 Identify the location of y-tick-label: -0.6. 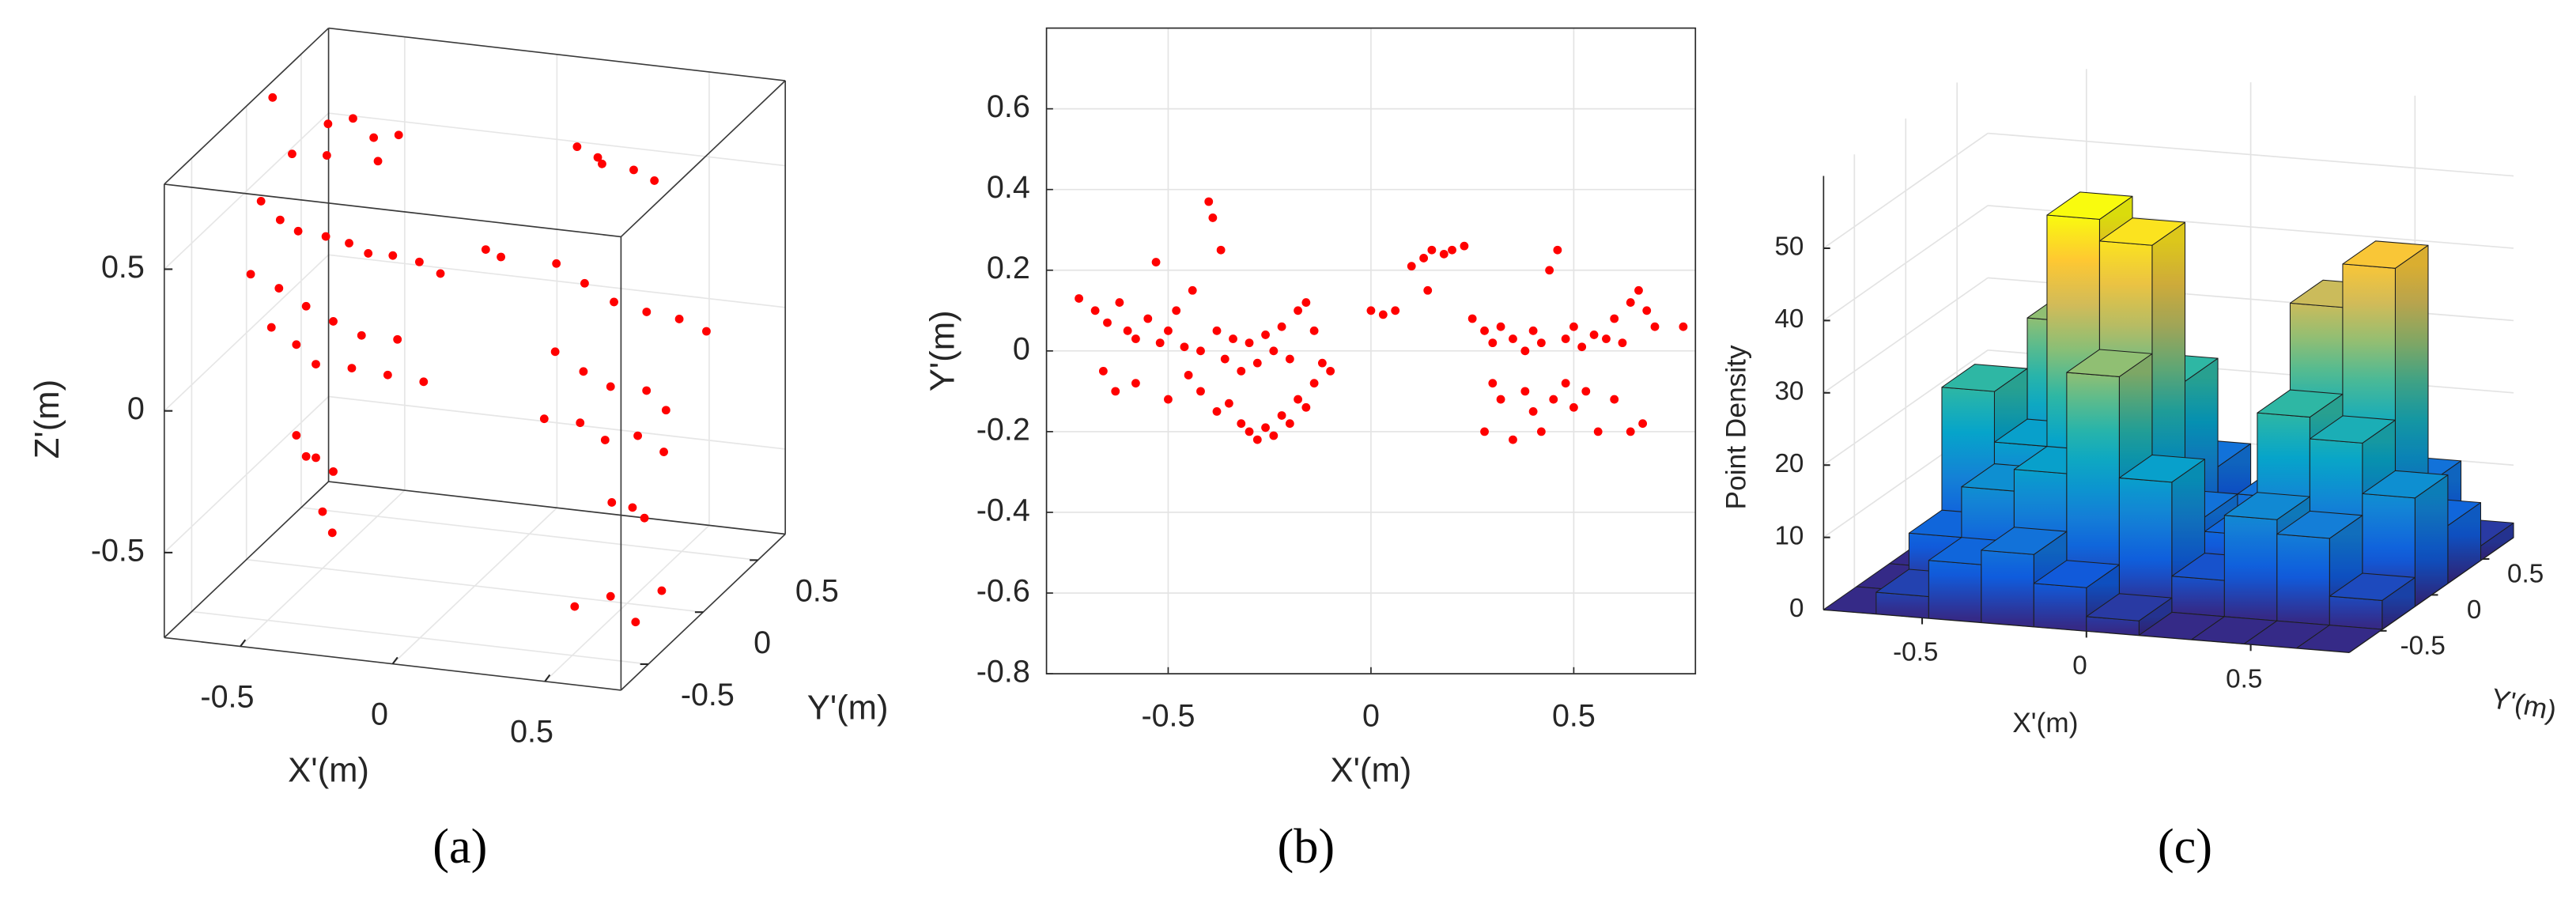
(1003, 590).